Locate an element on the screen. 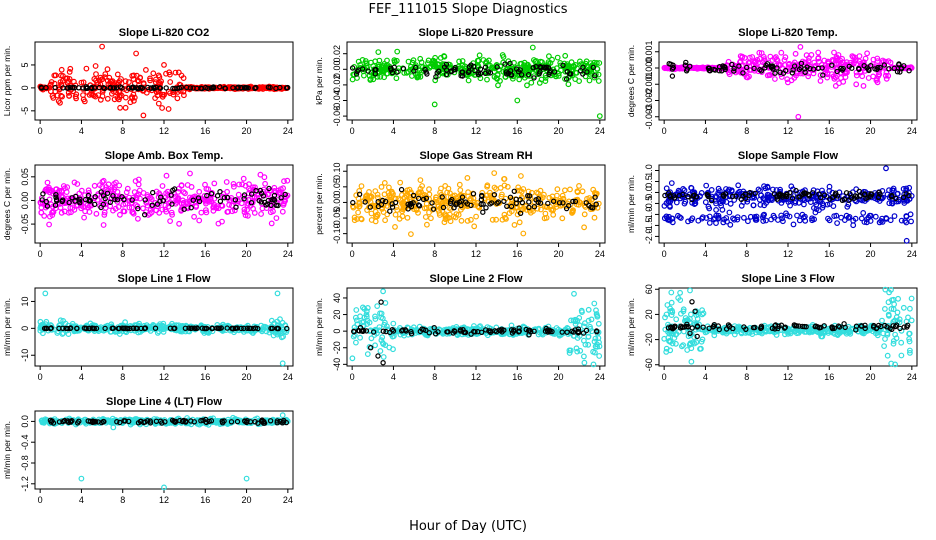  y-tick-label: -40 is located at coordinates (337, 364).